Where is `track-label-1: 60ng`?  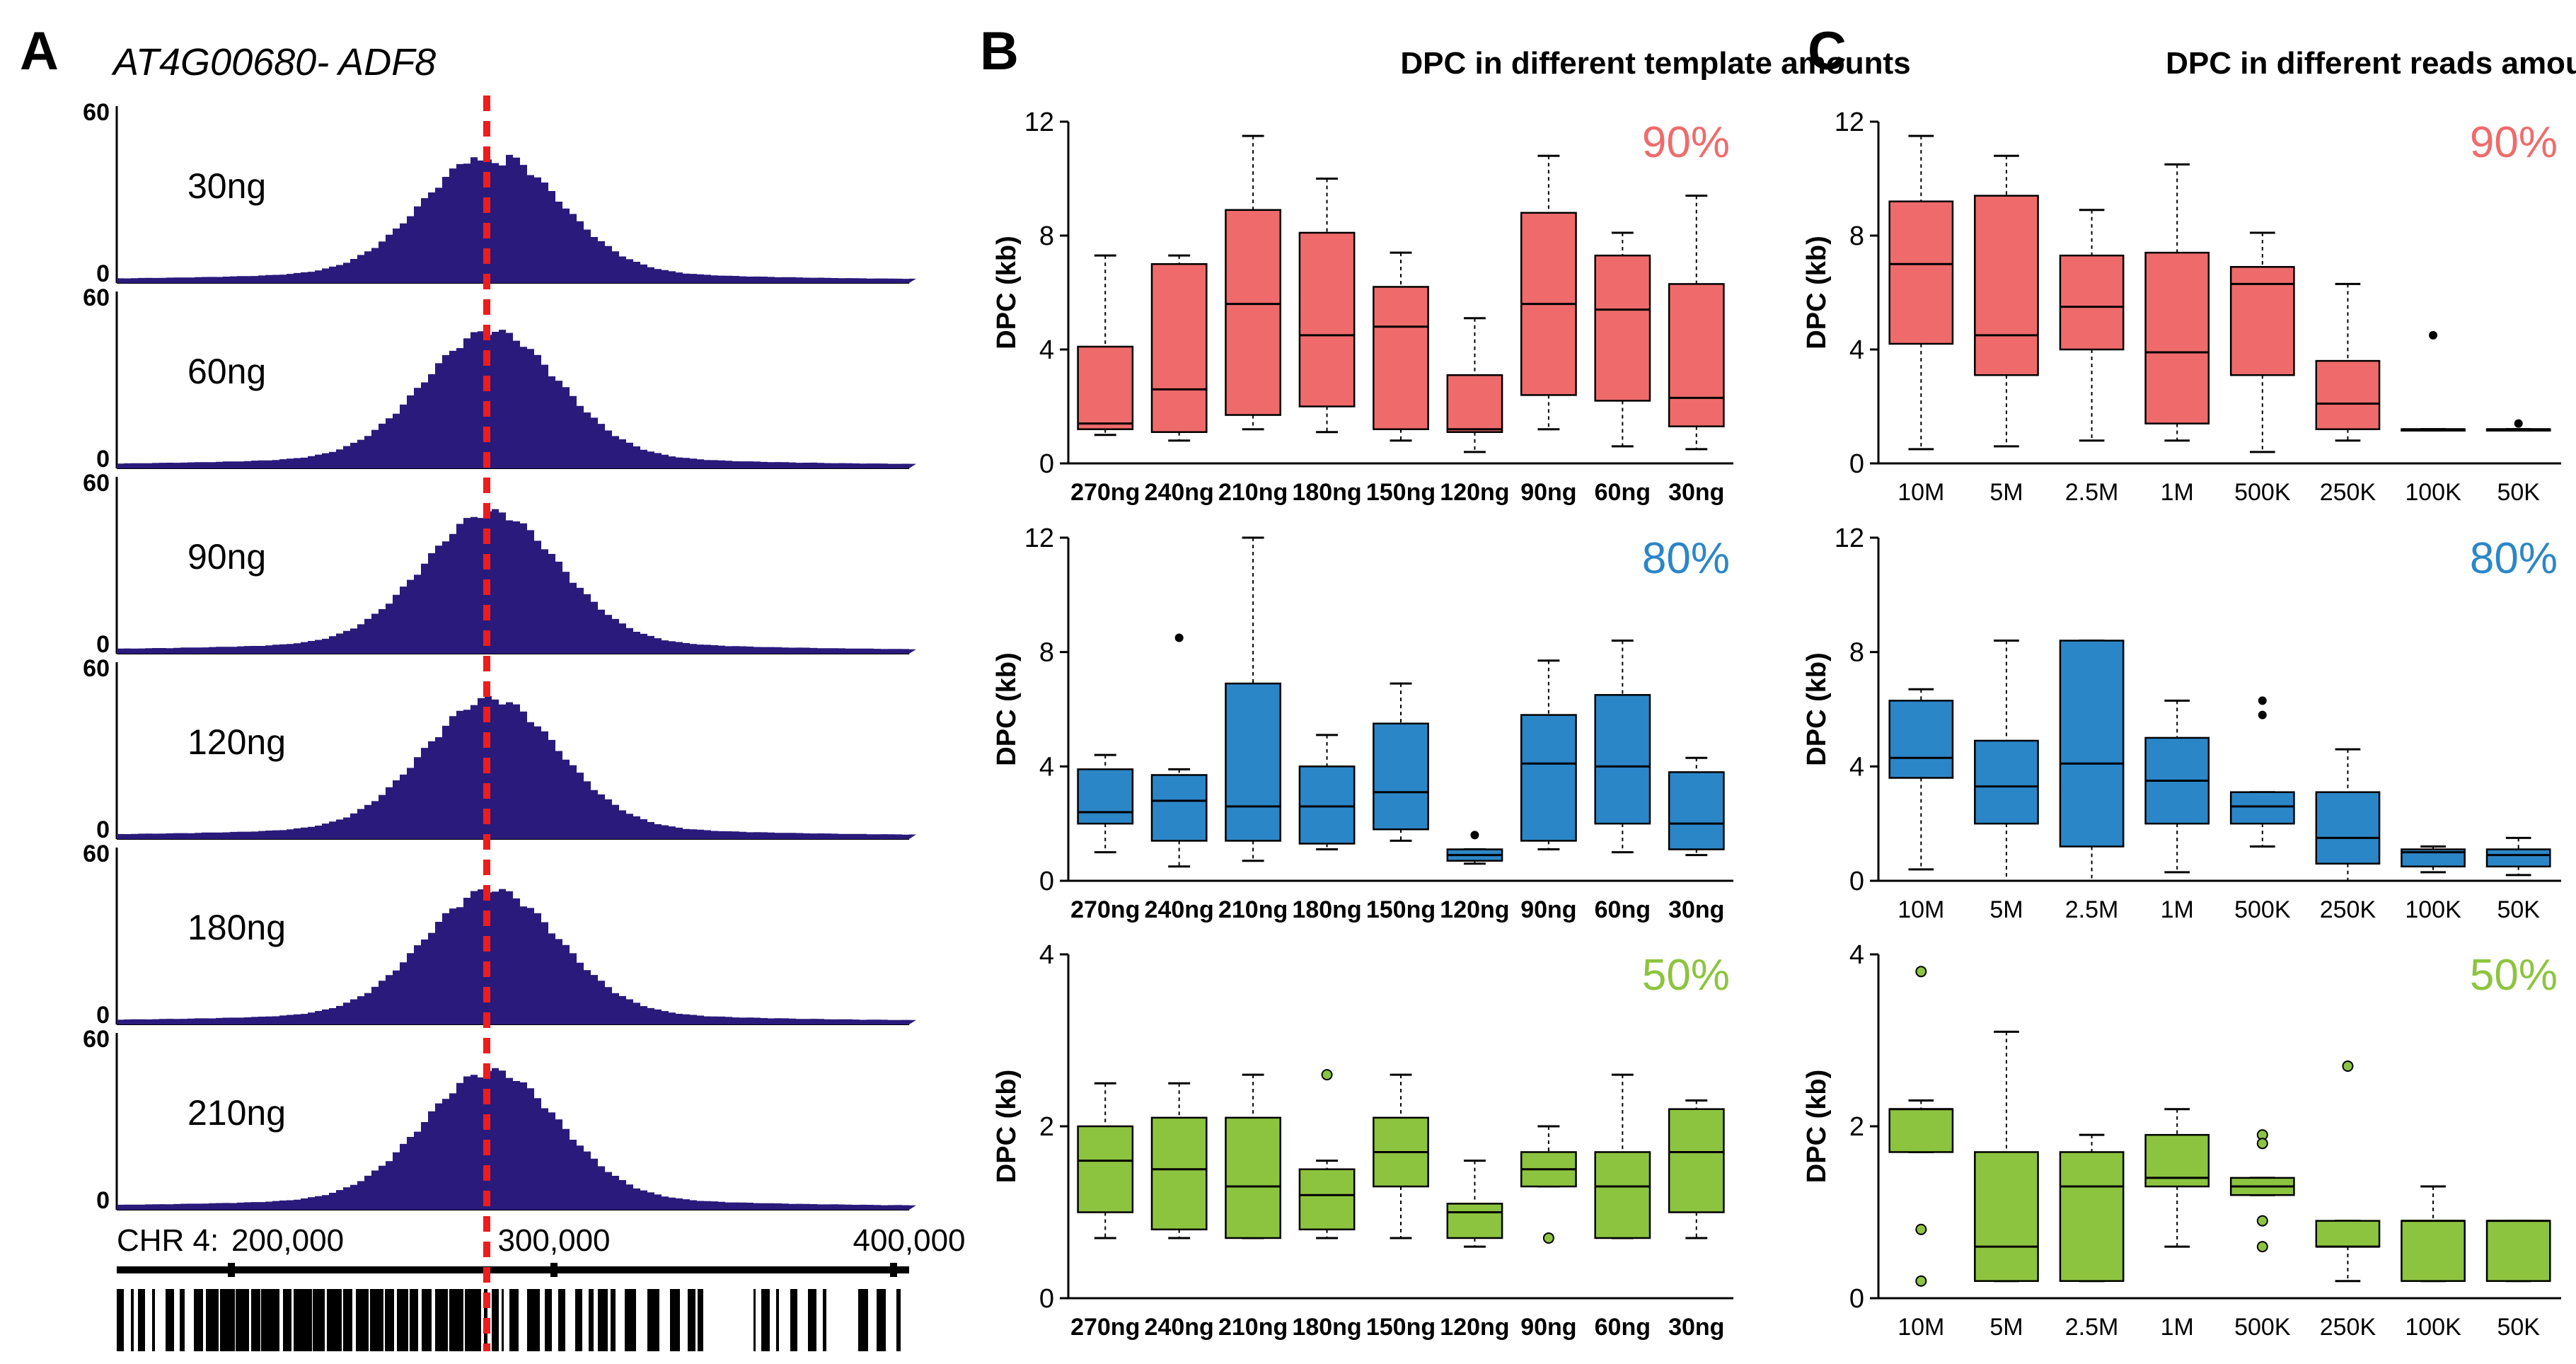
track-label-1: 60ng is located at coordinates (226, 372).